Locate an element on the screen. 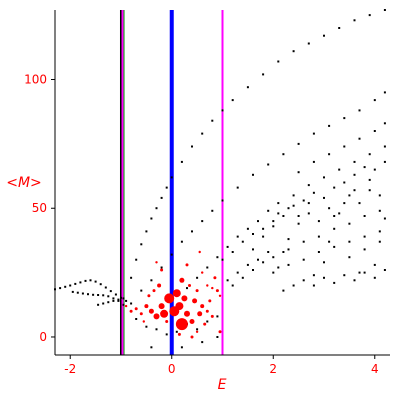 This screenshot has width=400, height=400. x-tick-label-2: 2 is located at coordinates (273, 369).